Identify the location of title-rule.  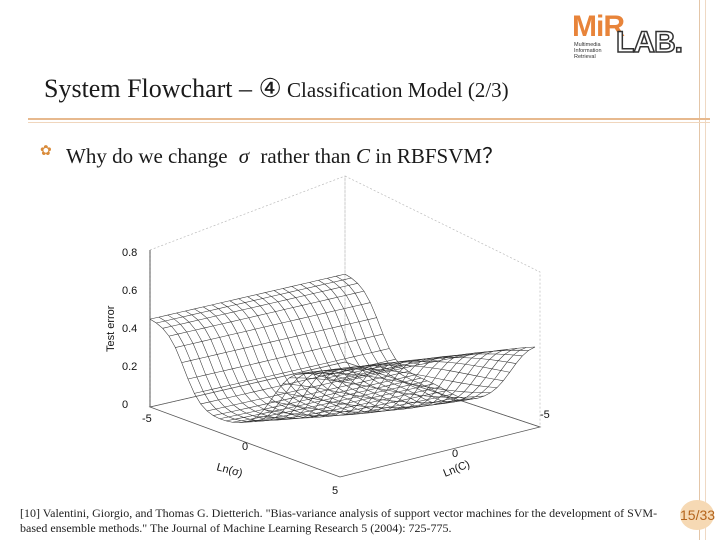
(369, 119).